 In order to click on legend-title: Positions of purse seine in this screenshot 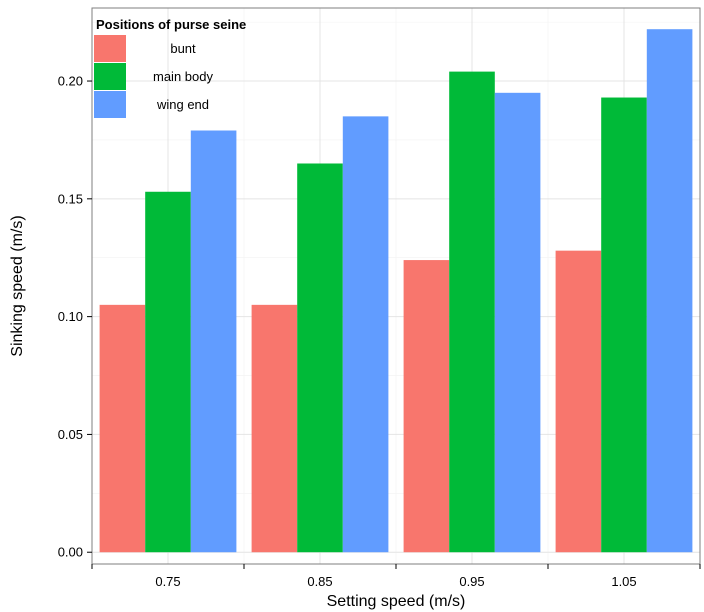, I will do `click(171, 24)`.